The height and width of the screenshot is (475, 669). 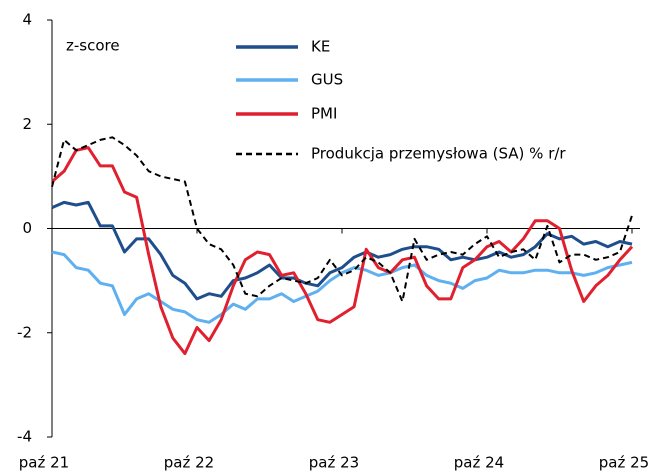 I want to click on x-tick-label: paź 22, so click(x=189, y=463).